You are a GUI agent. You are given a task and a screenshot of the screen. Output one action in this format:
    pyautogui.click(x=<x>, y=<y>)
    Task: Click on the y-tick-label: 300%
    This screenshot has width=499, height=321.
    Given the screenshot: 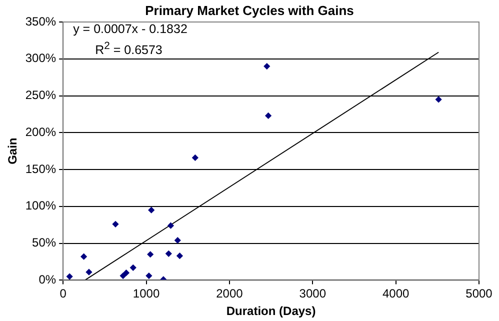 What is the action you would take?
    pyautogui.click(x=40, y=58)
    